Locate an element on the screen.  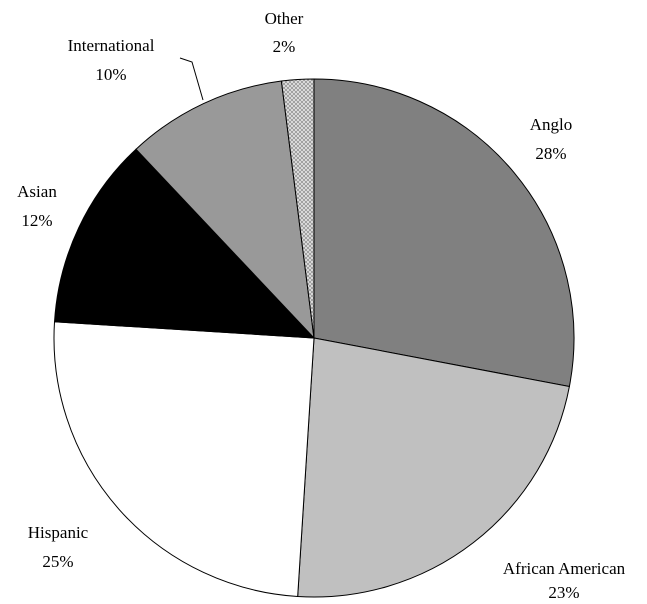
slice-value-international: 10% is located at coordinates (110, 74).